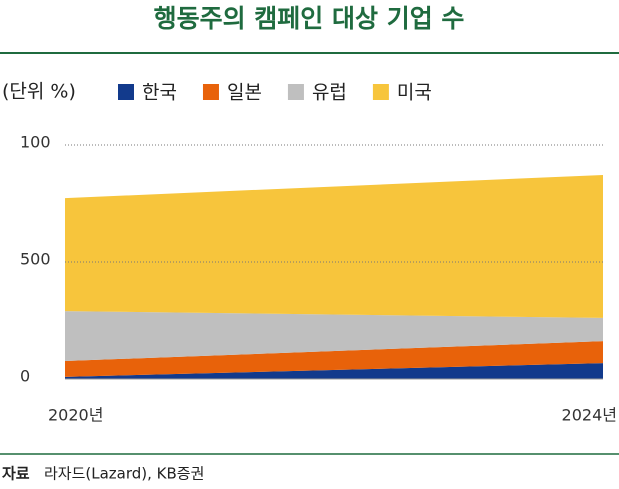 Image resolution: width=619 pixels, height=489 pixels. What do you see at coordinates (124, 474) in the screenshot?
I see `source: 라자드(Lazard), KB증권` at bounding box center [124, 474].